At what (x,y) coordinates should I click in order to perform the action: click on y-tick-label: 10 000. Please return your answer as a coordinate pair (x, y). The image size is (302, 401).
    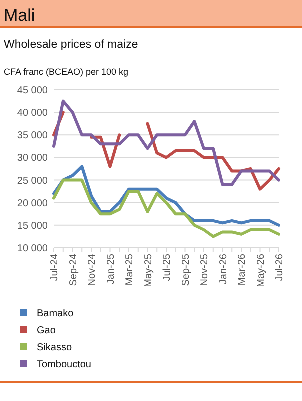
    Looking at the image, I should click on (32, 249).